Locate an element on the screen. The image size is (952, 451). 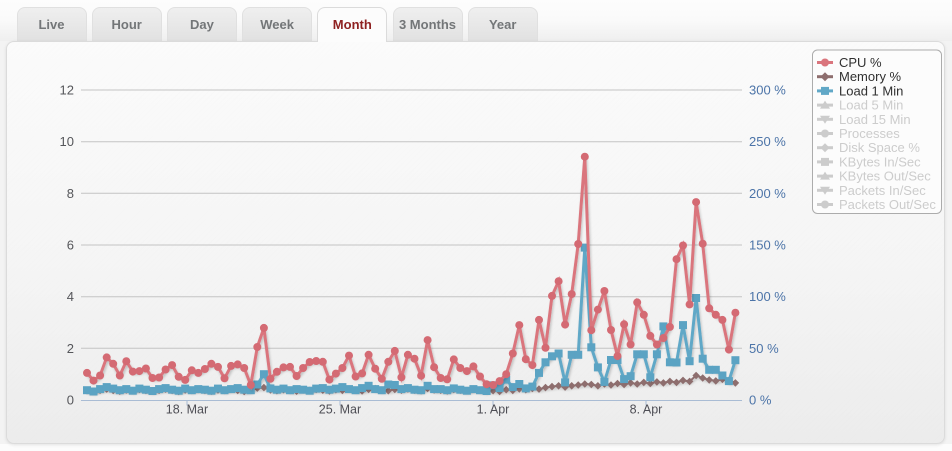
svg-text: KBytes In/Sec is located at coordinates (880, 161).